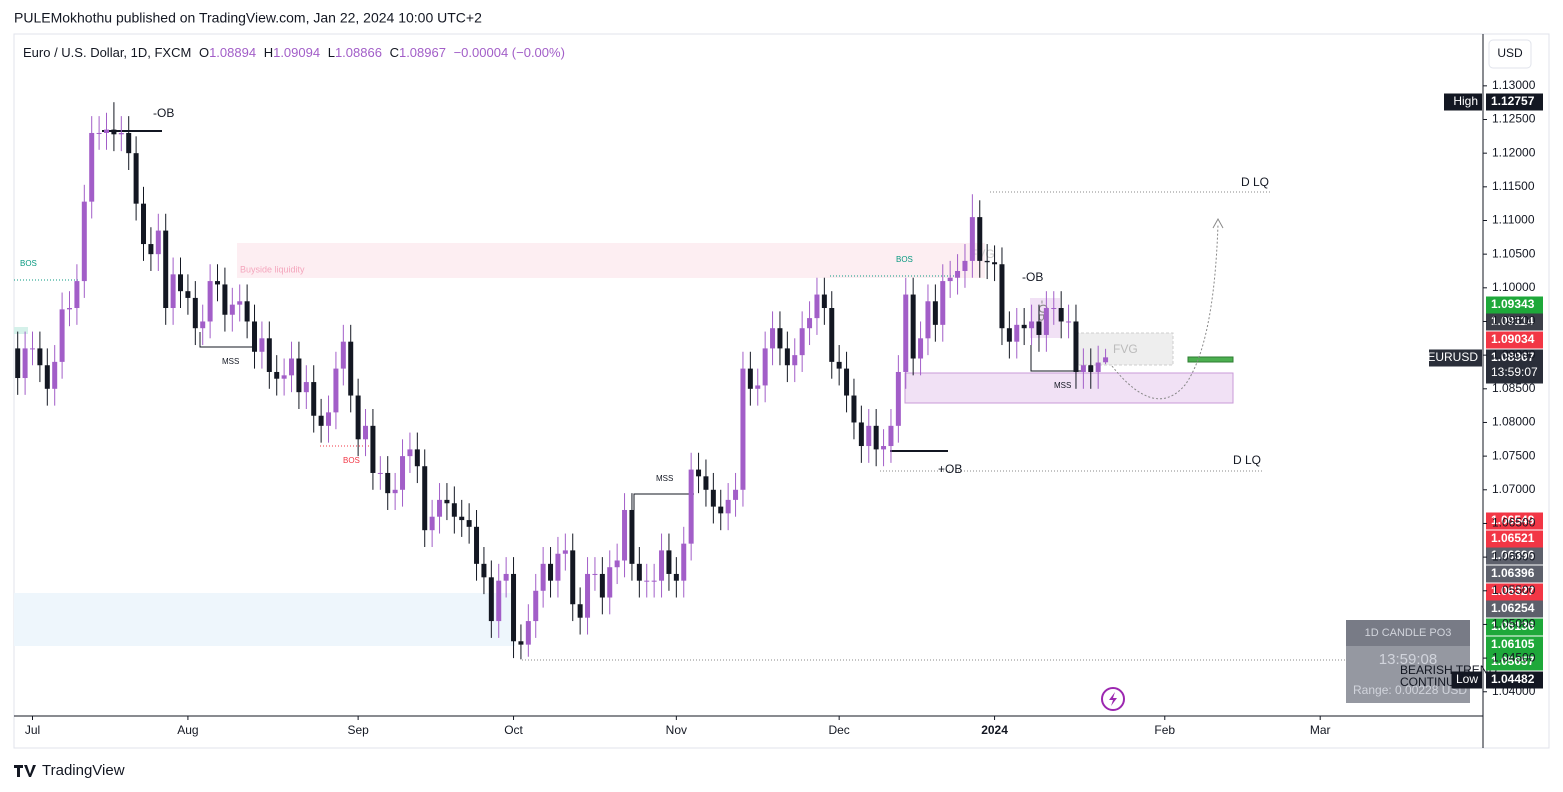  What do you see at coordinates (1514, 388) in the screenshot?
I see `y-tick-label: 1.08500` at bounding box center [1514, 388].